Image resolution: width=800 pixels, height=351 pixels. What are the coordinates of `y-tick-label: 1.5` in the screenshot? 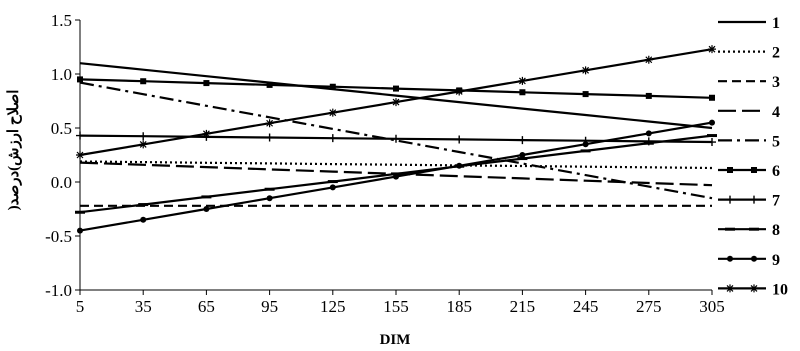 It's located at (61, 20).